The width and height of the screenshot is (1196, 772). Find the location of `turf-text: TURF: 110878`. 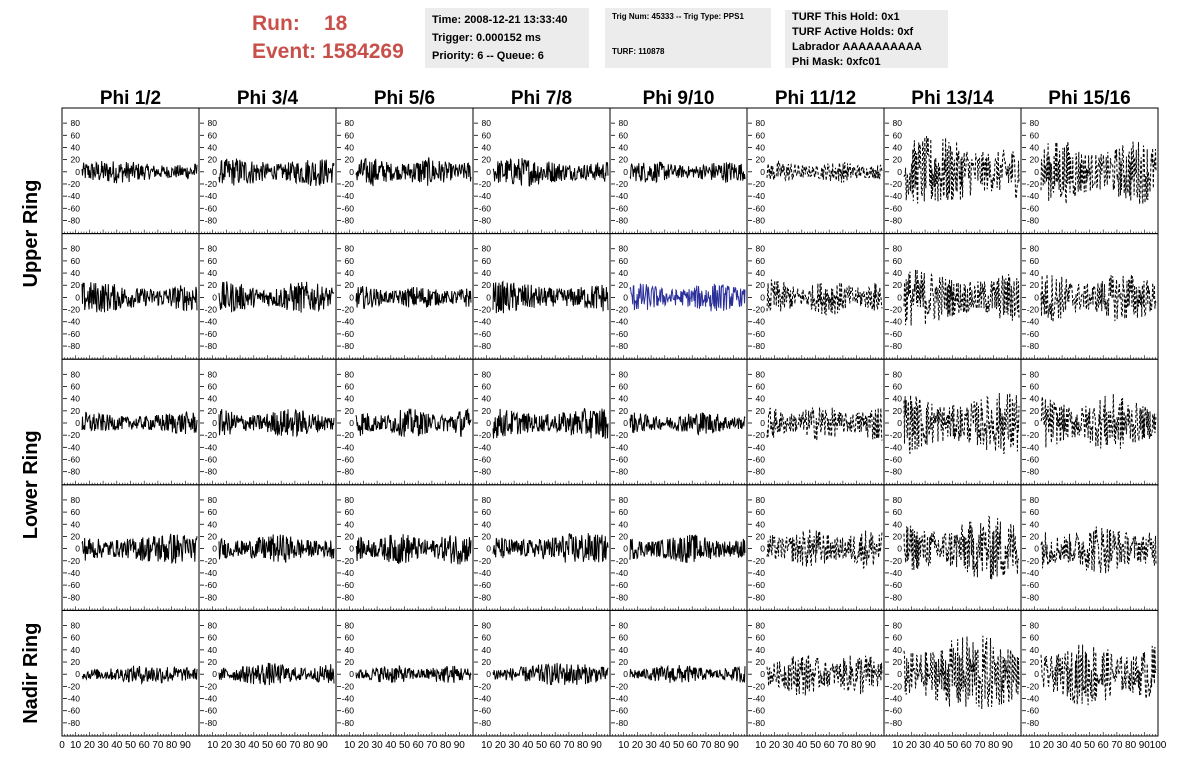

turf-text: TURF: 110878 is located at coordinates (638, 51).